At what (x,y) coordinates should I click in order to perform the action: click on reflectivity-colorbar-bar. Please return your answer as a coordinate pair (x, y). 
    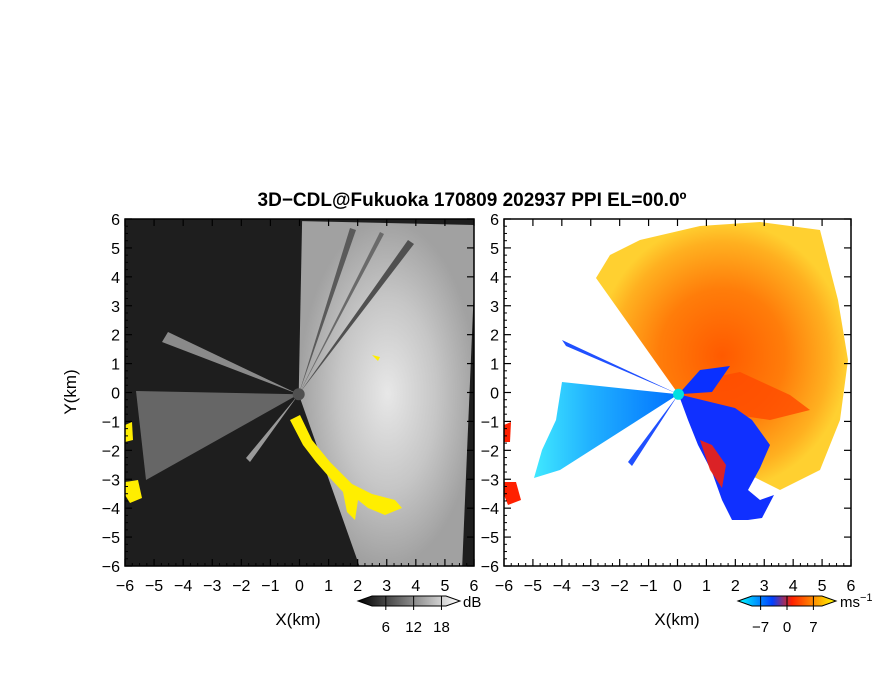
    Looking at the image, I should click on (409, 601).